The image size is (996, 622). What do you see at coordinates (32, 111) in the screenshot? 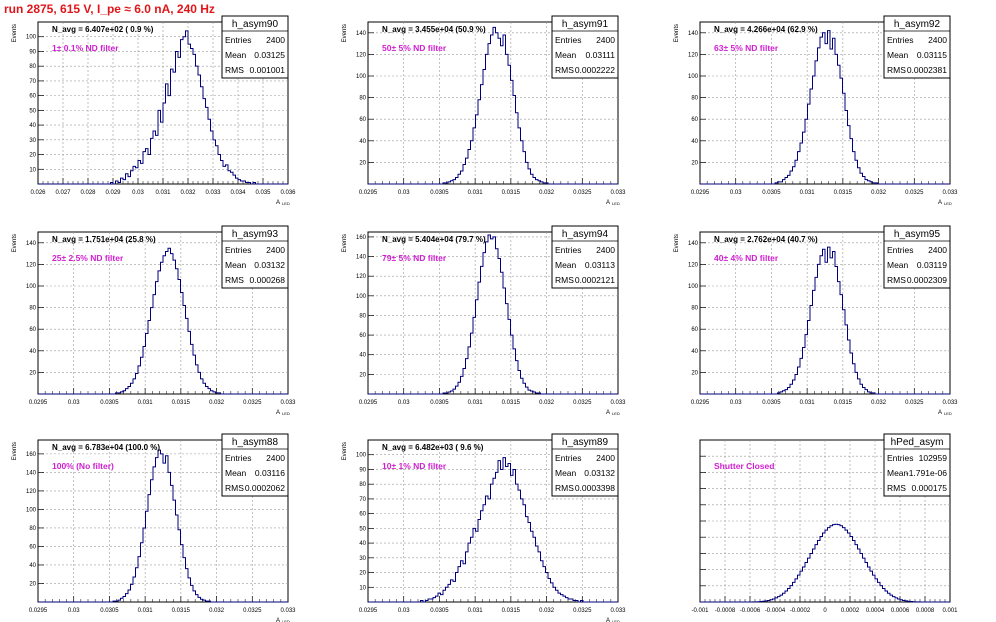
I see `y-tick-label: 50` at bounding box center [32, 111].